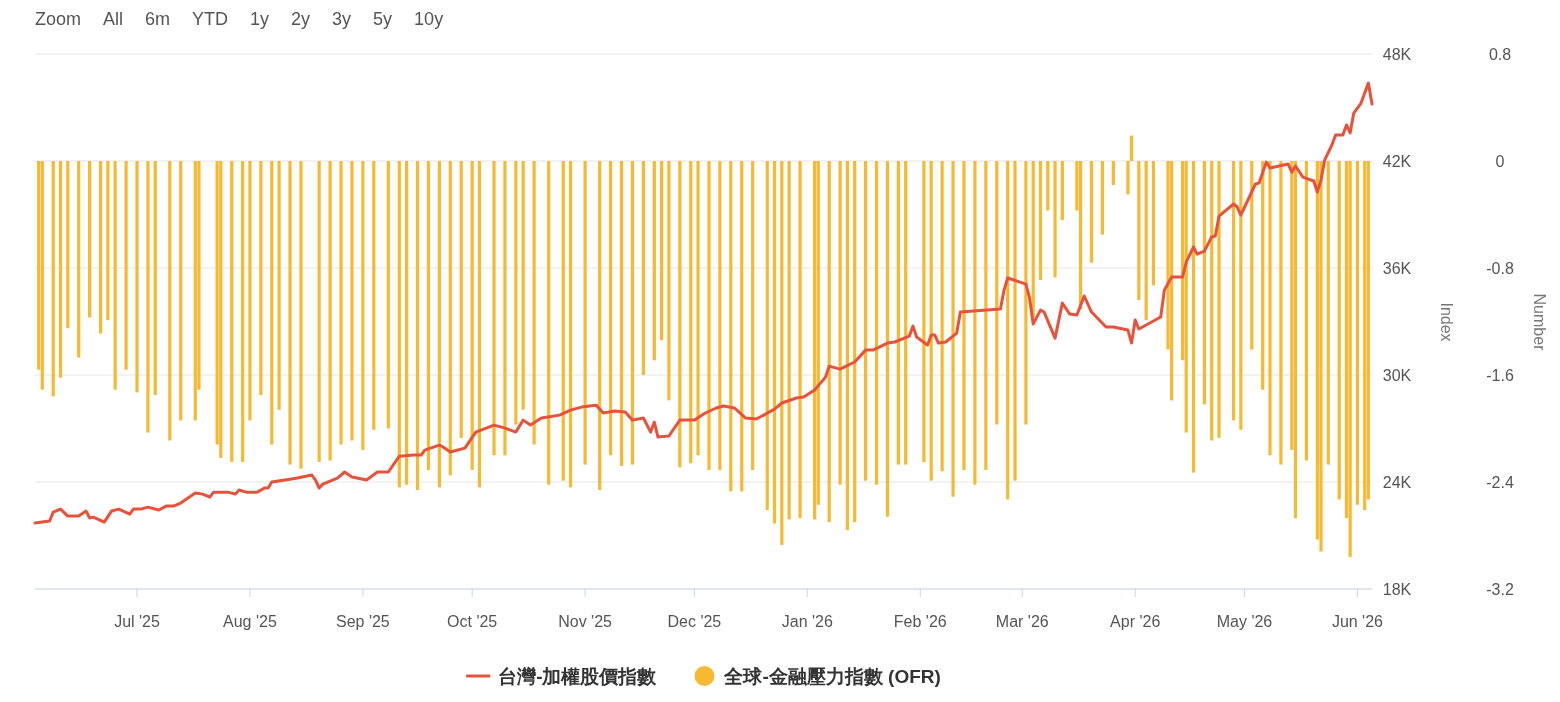 This screenshot has width=1560, height=702. I want to click on y-tick-label: 48K, so click(1397, 54).